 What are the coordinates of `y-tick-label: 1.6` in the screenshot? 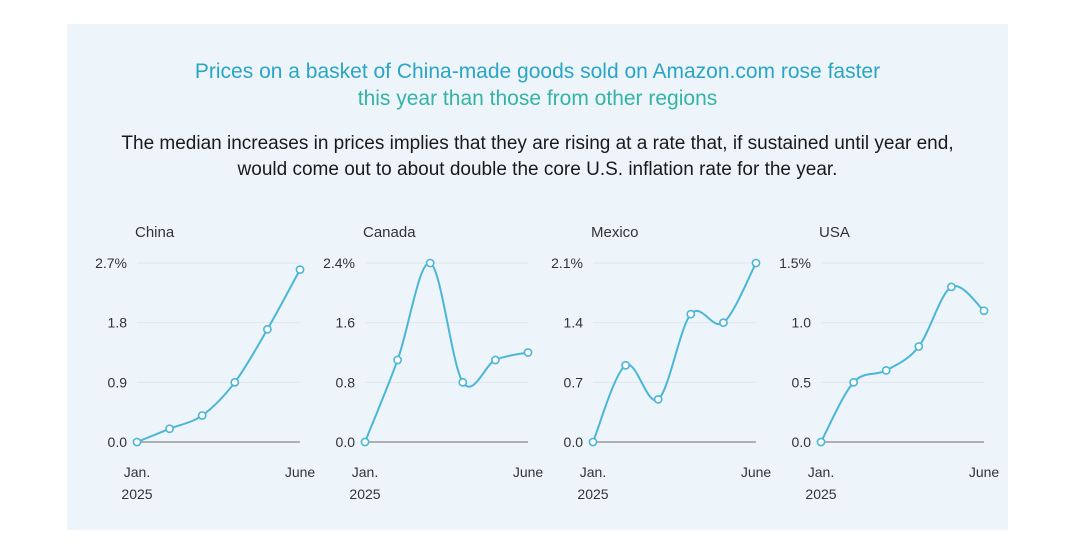 It's located at (346, 323).